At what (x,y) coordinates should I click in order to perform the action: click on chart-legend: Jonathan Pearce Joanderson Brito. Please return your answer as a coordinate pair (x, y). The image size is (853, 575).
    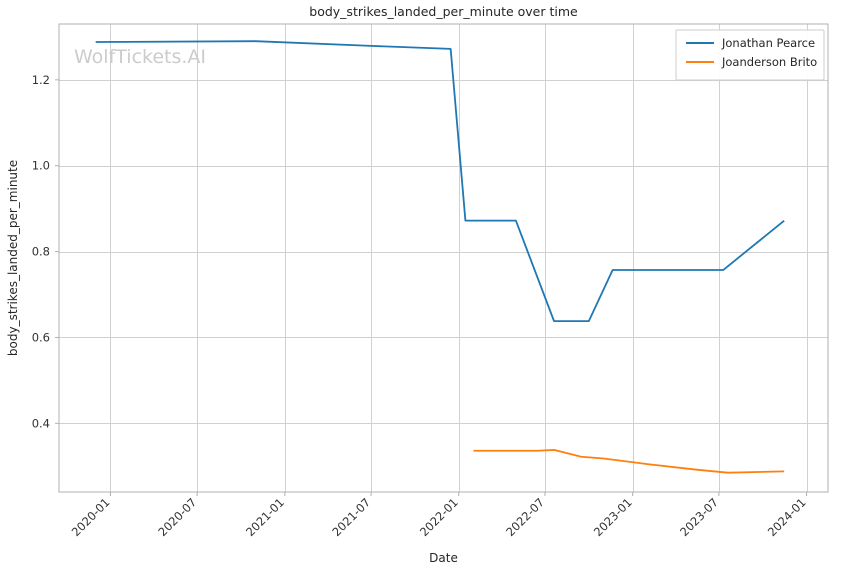
    Looking at the image, I should click on (750, 55).